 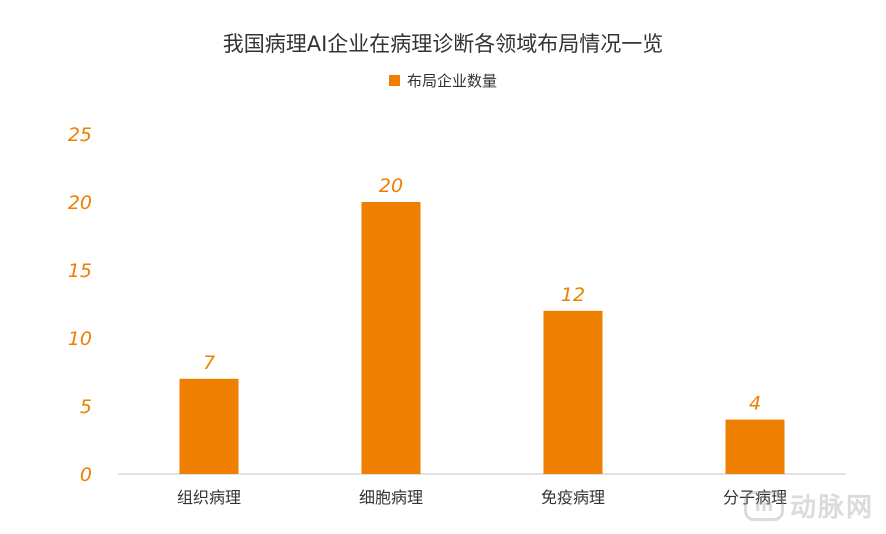 What do you see at coordinates (80, 203) in the screenshot?
I see `y-tick-label: 20` at bounding box center [80, 203].